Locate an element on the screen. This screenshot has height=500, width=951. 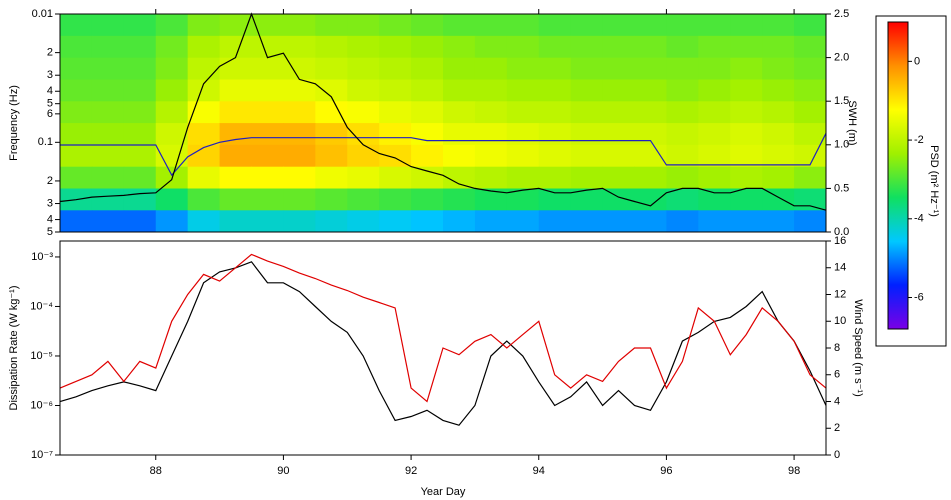
y2-tick-label: 4 is located at coordinates (837, 401).